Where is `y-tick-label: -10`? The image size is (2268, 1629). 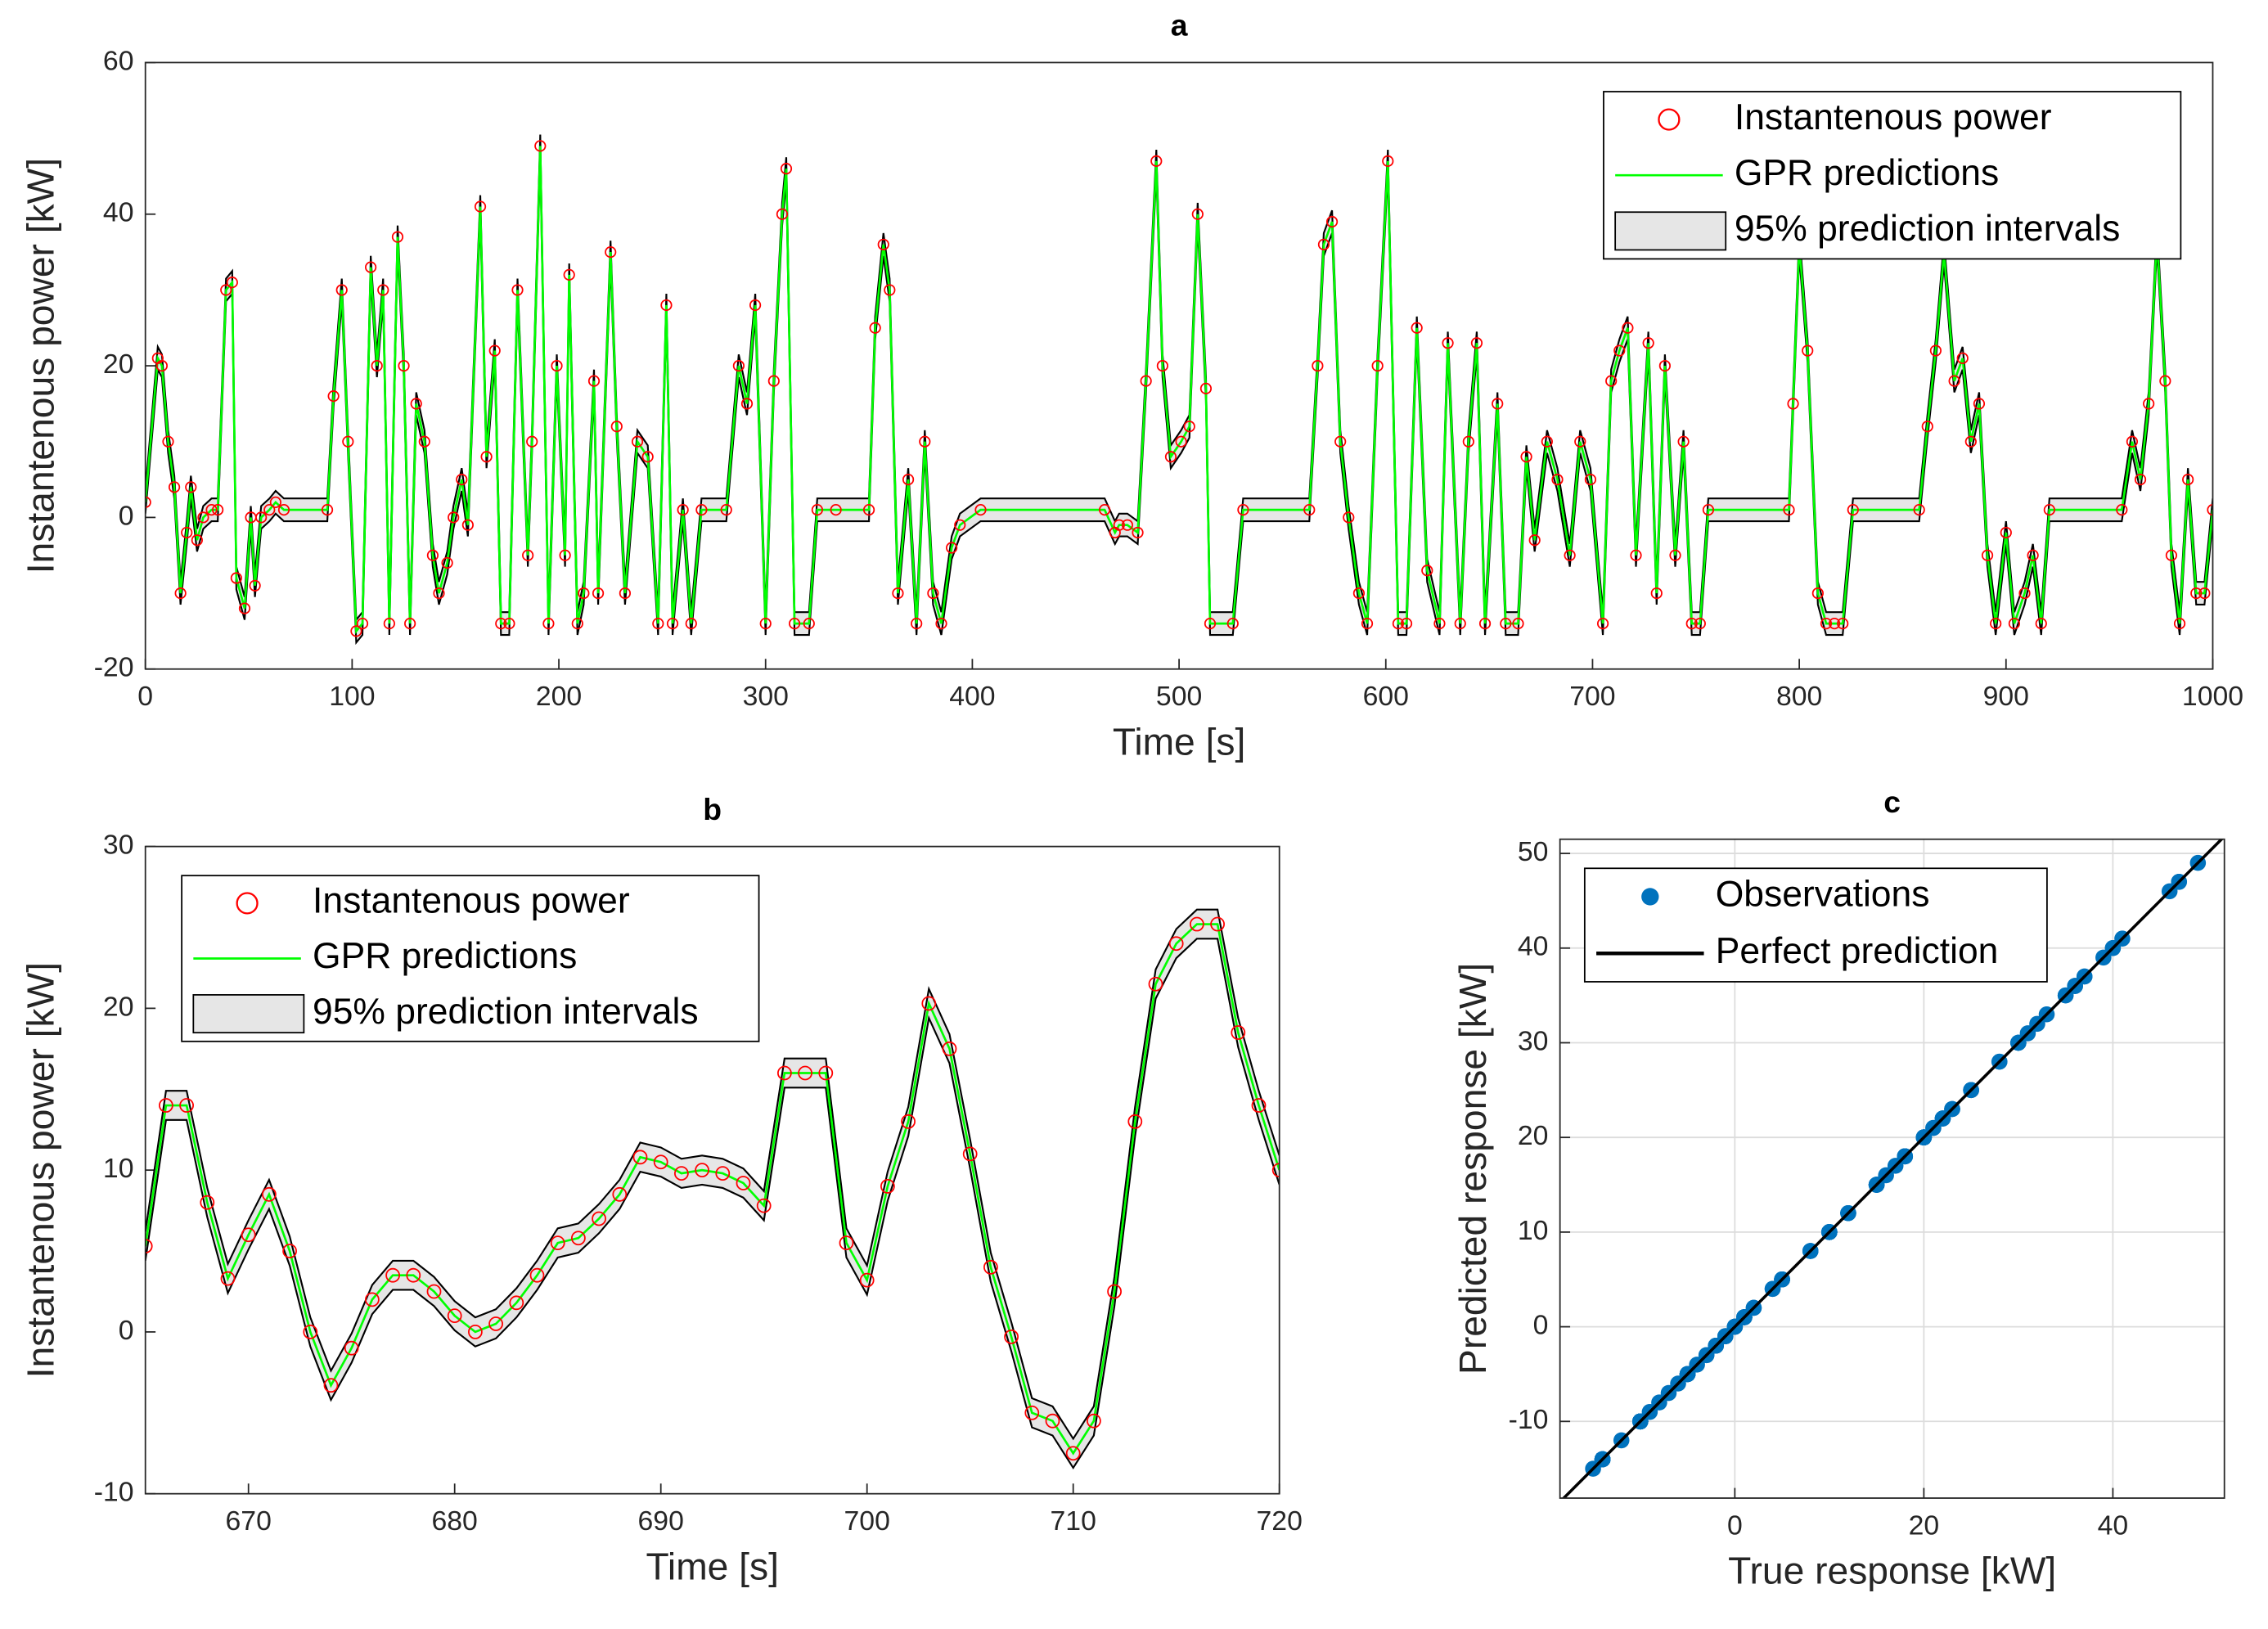
y-tick-label: -10 is located at coordinates (1529, 1420).